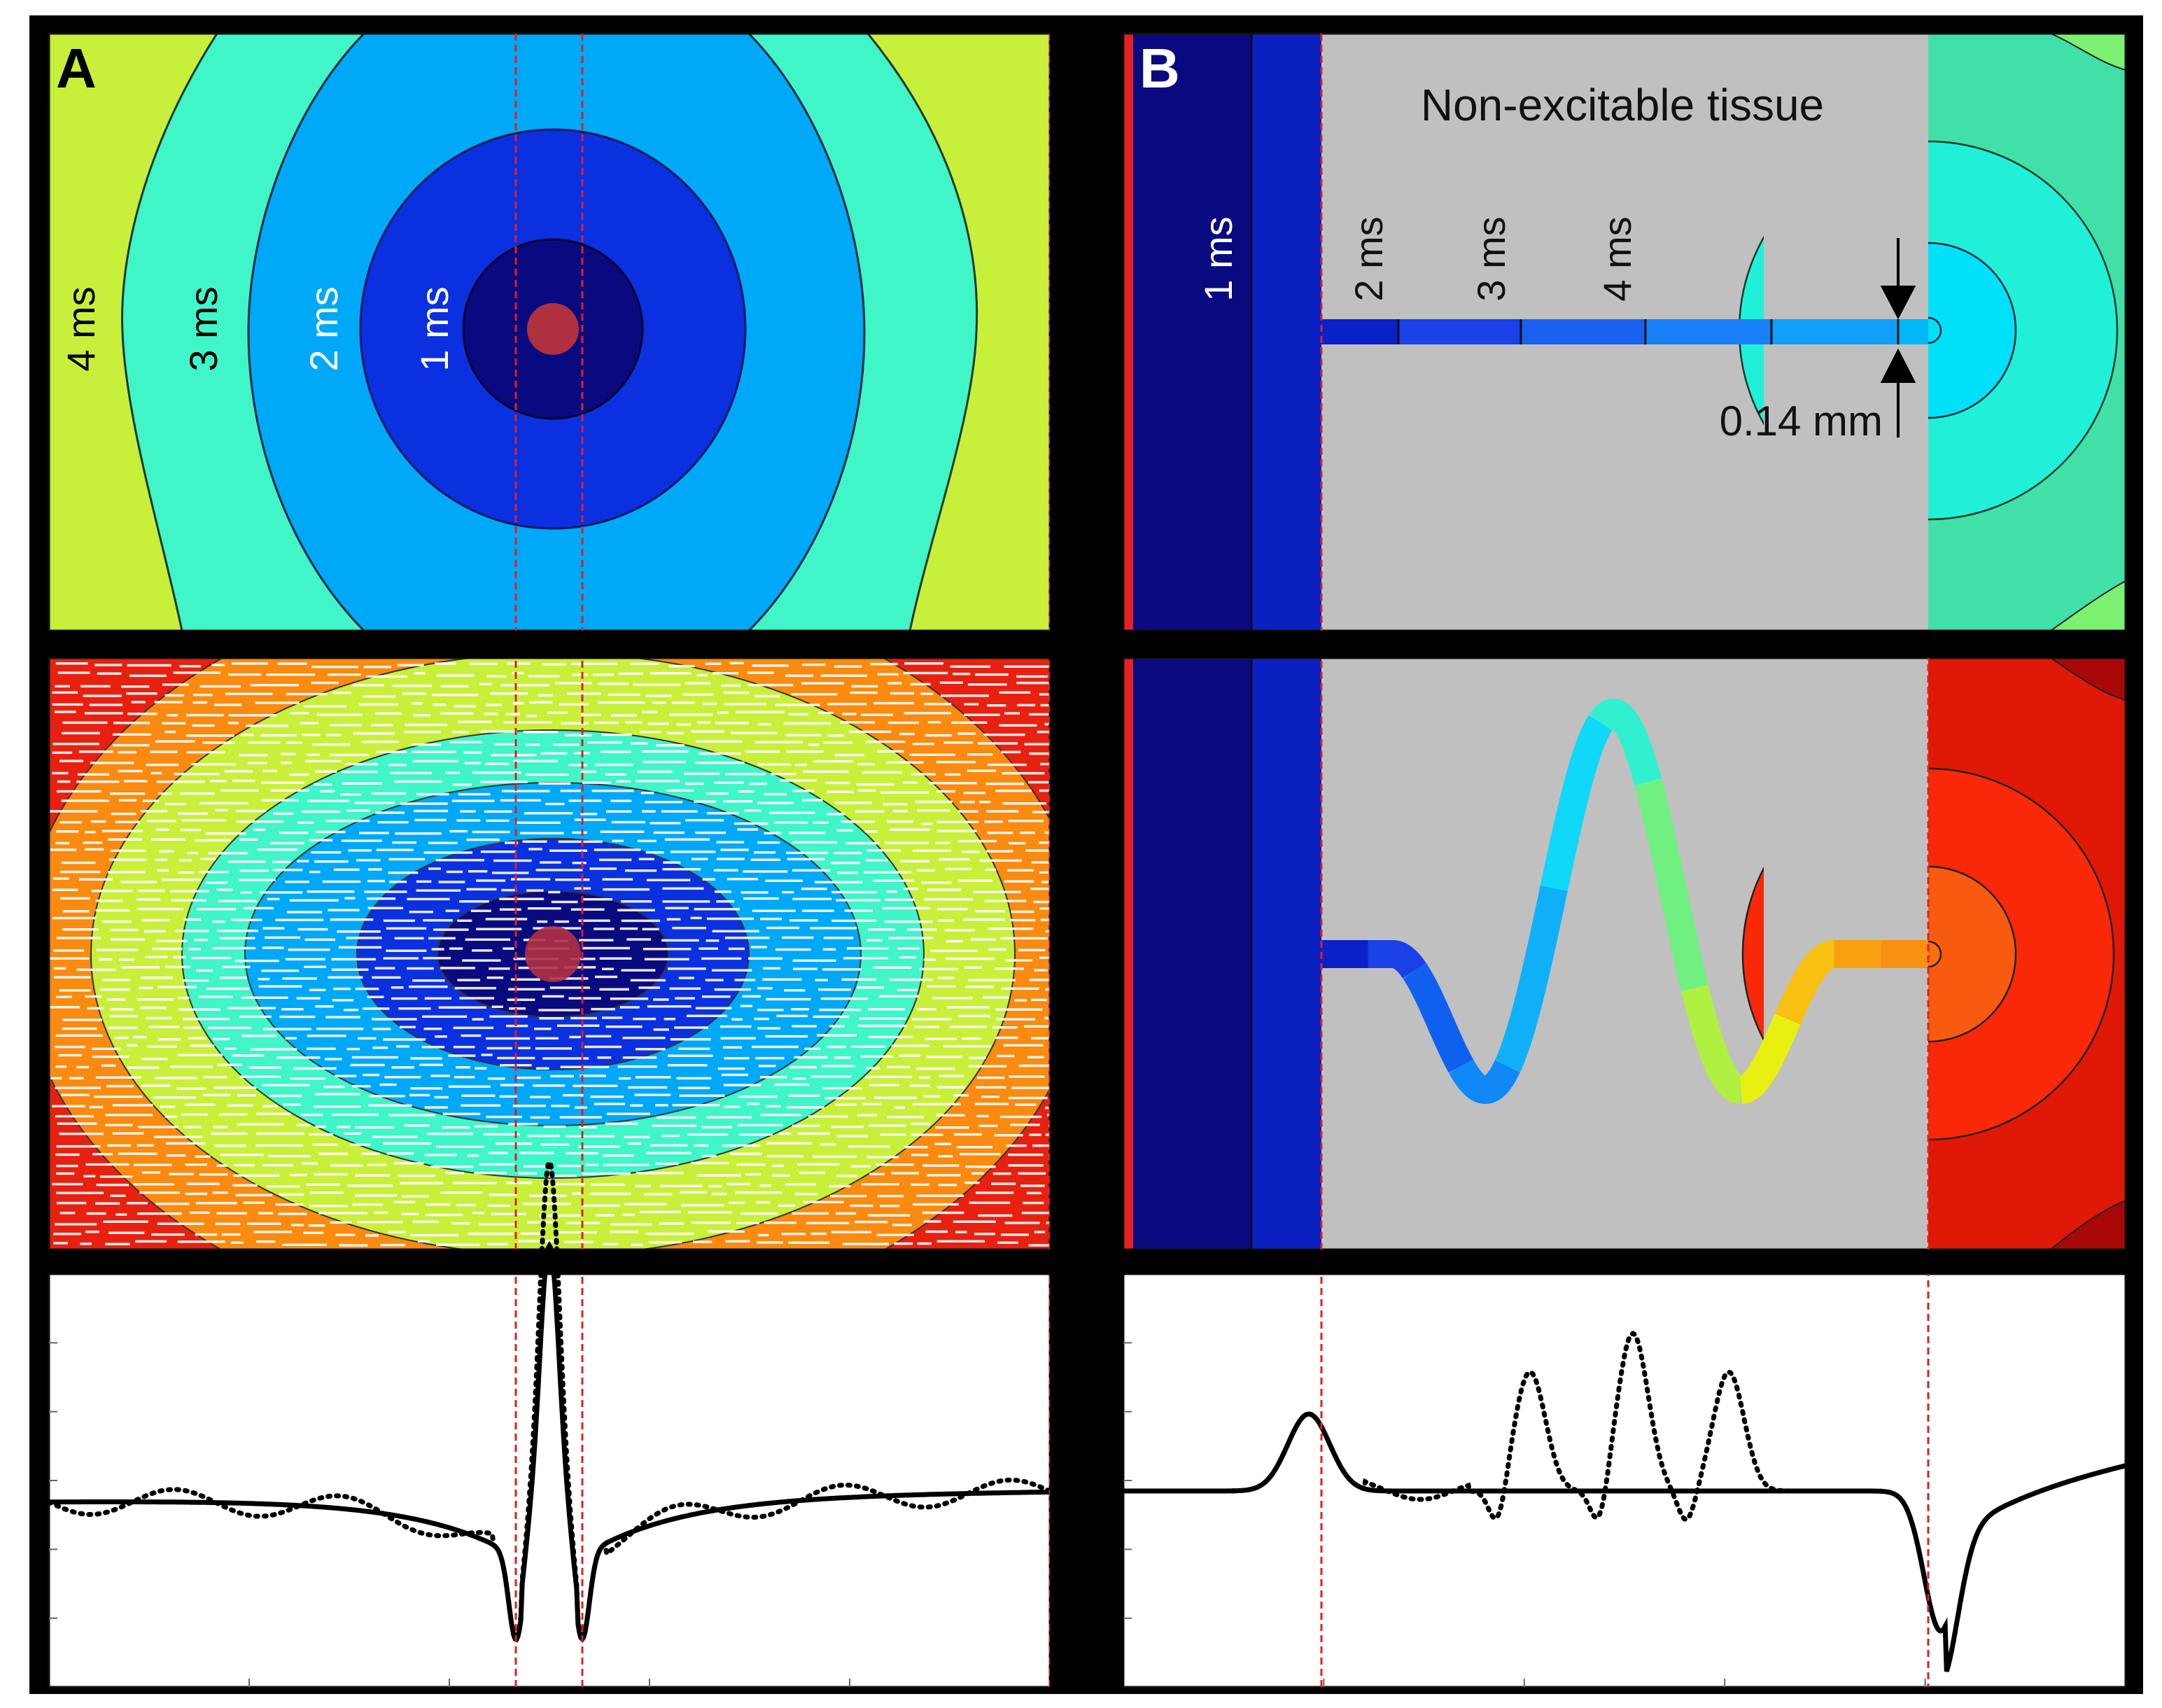  What do you see at coordinates (1128, 954) in the screenshot?
I see `b2-stimulus-edge` at bounding box center [1128, 954].